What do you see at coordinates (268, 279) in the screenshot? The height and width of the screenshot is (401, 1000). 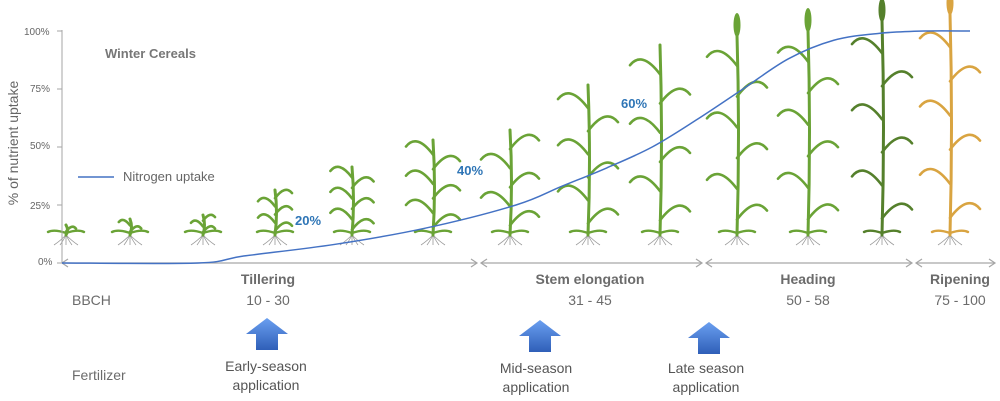 I see `stage-label-tillering: Tillering` at bounding box center [268, 279].